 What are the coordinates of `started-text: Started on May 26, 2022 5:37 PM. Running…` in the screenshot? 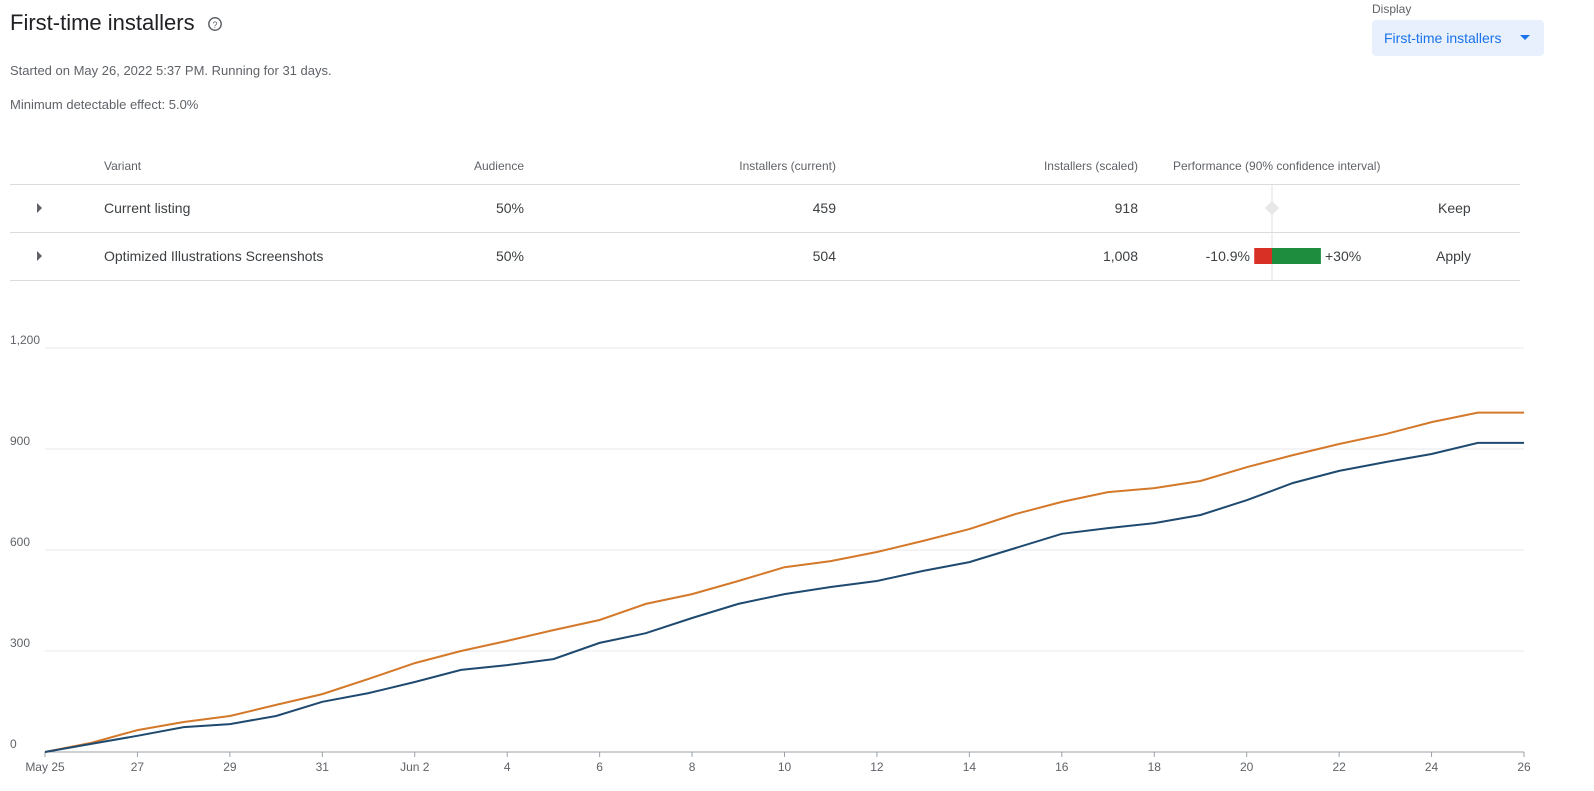 It's located at (171, 70).